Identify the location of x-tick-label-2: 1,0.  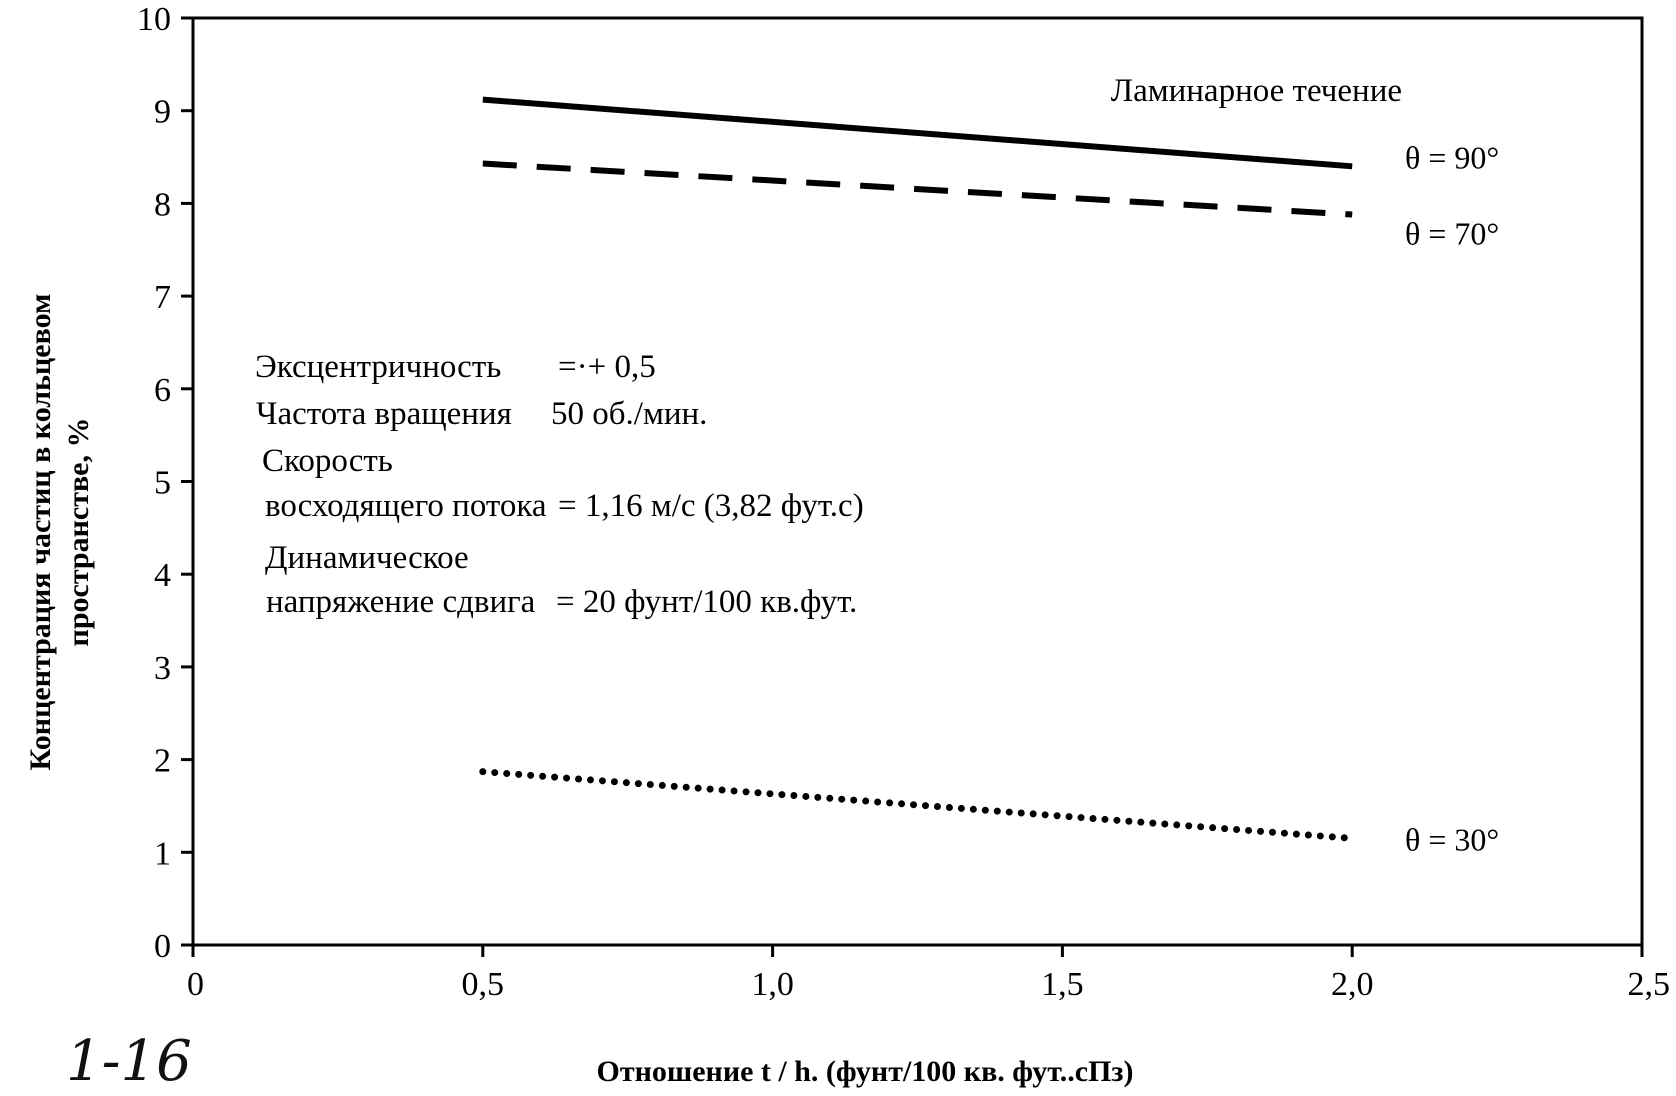
(772, 984).